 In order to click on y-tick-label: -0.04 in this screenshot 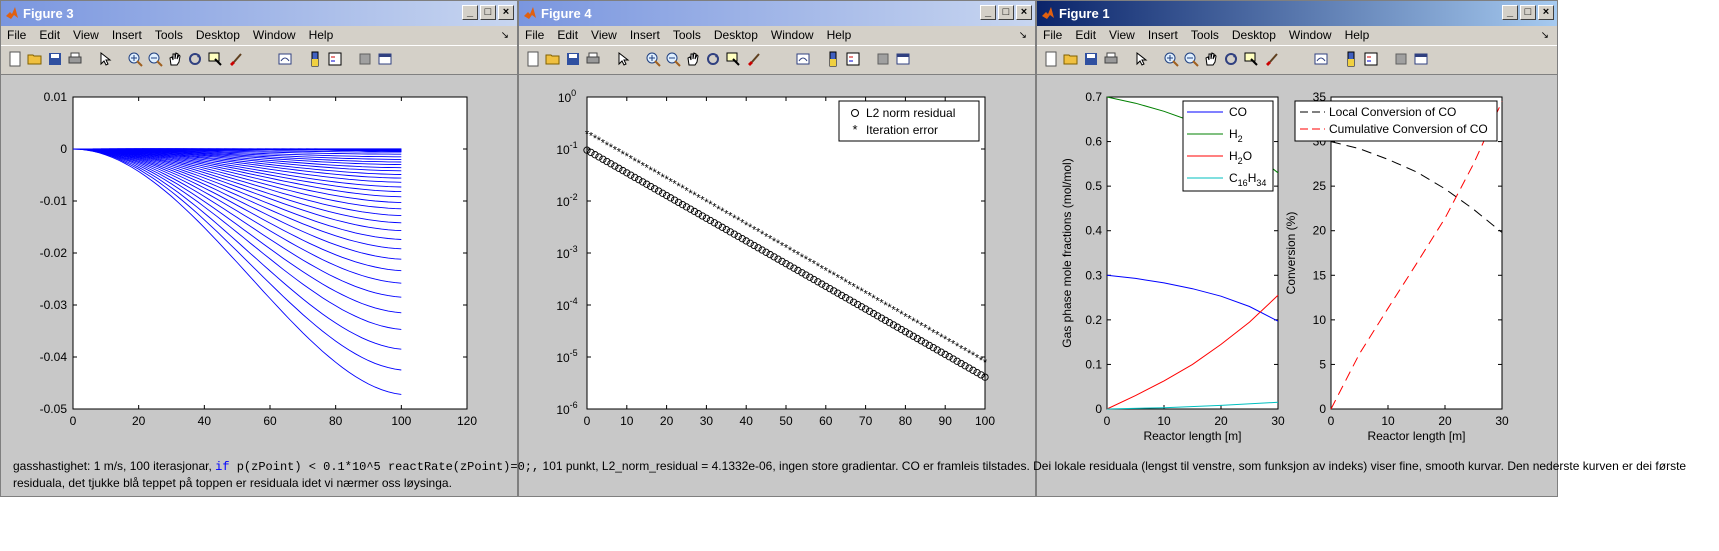, I will do `click(54, 357)`.